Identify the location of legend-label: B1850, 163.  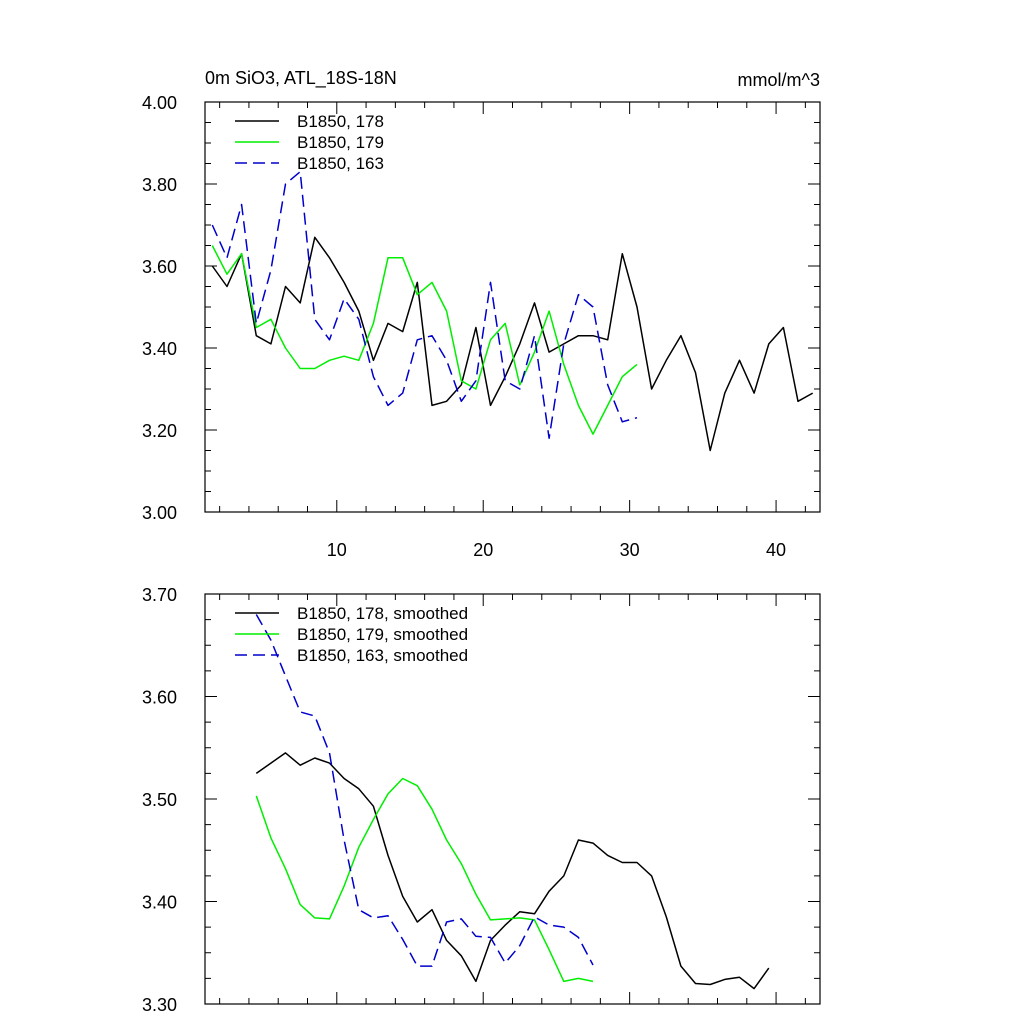
(340, 163).